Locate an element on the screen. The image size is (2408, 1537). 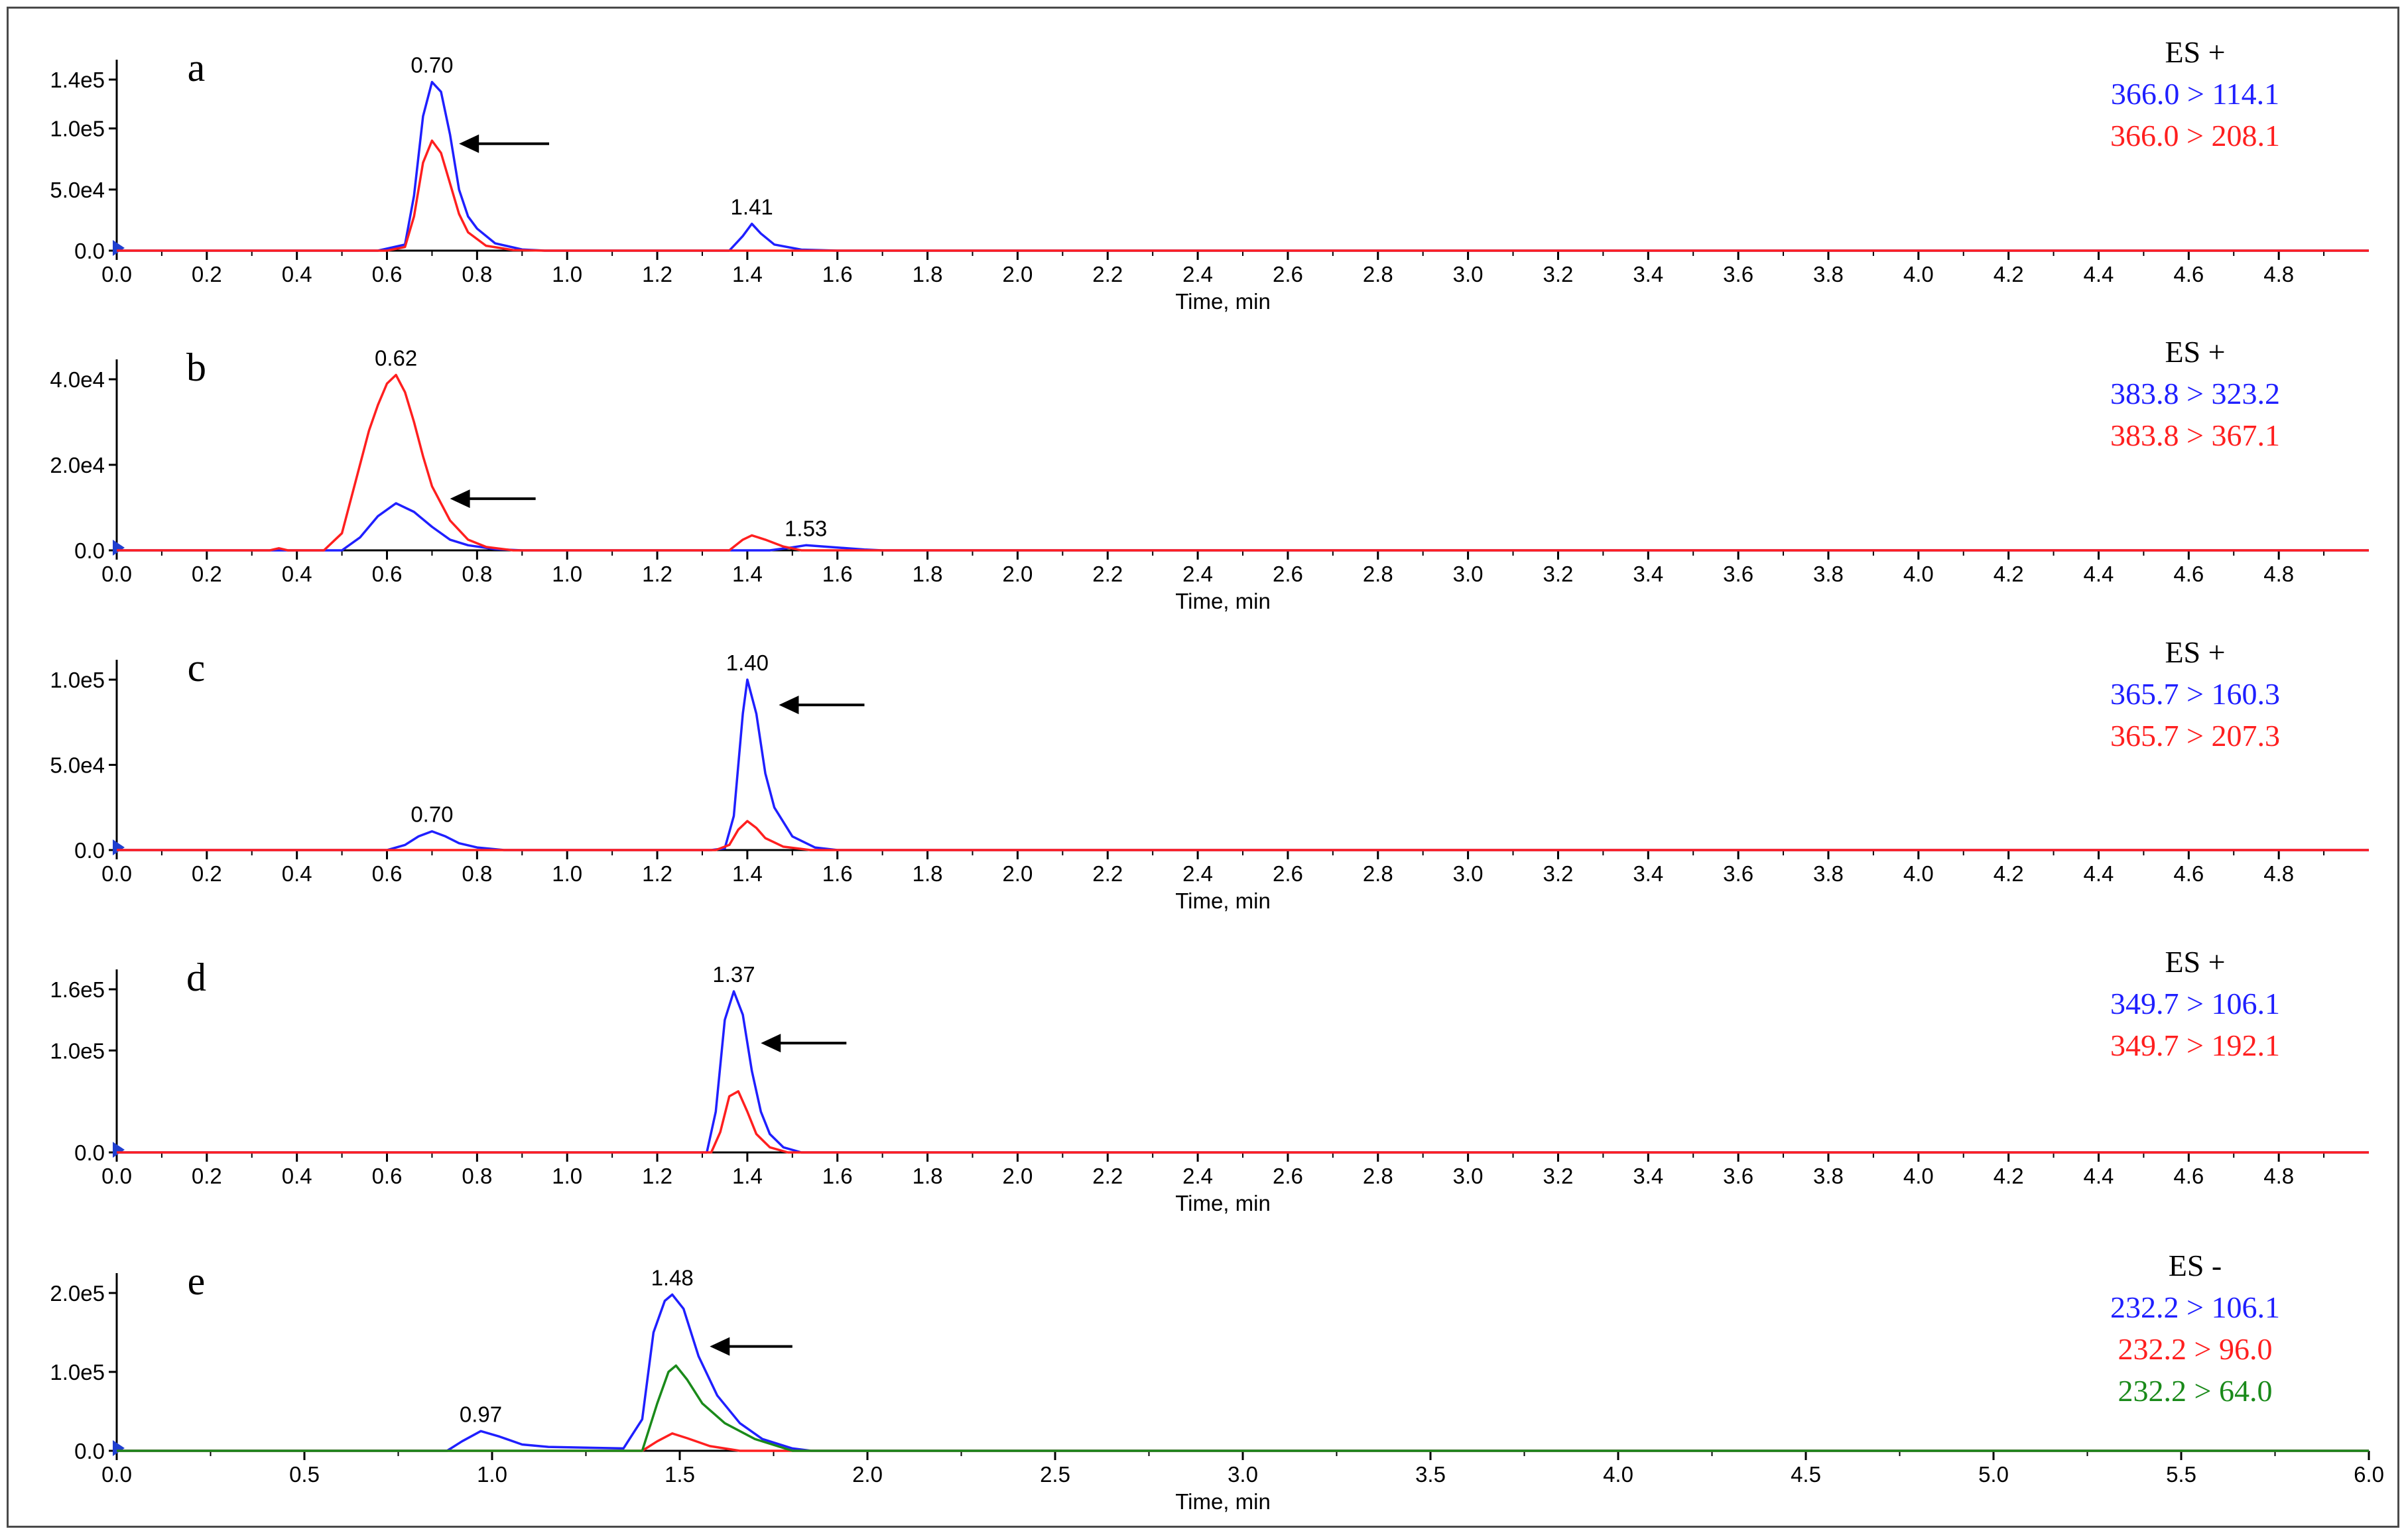
arrow-head-icon is located at coordinates (789, 705).